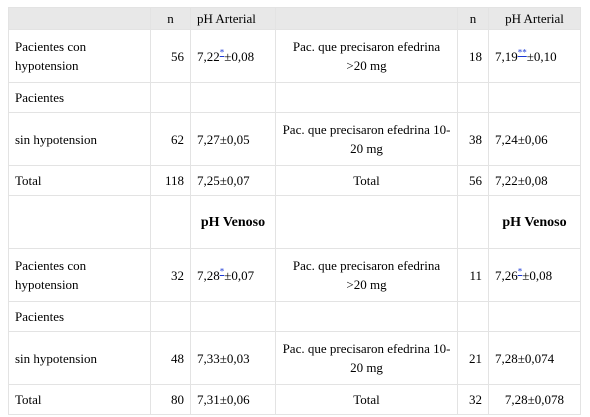 This screenshot has height=417, width=590. Describe the element at coordinates (534, 180) in the screenshot. I see `cell-ph-2: 7,22±0,08` at that location.